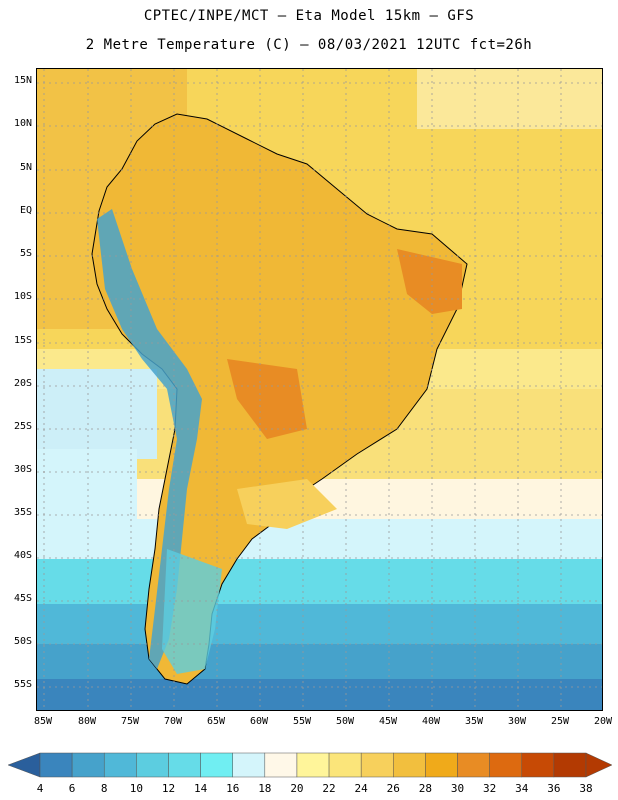 This screenshot has width=618, height=800. I want to click on lat-label: 10N, so click(22, 123).